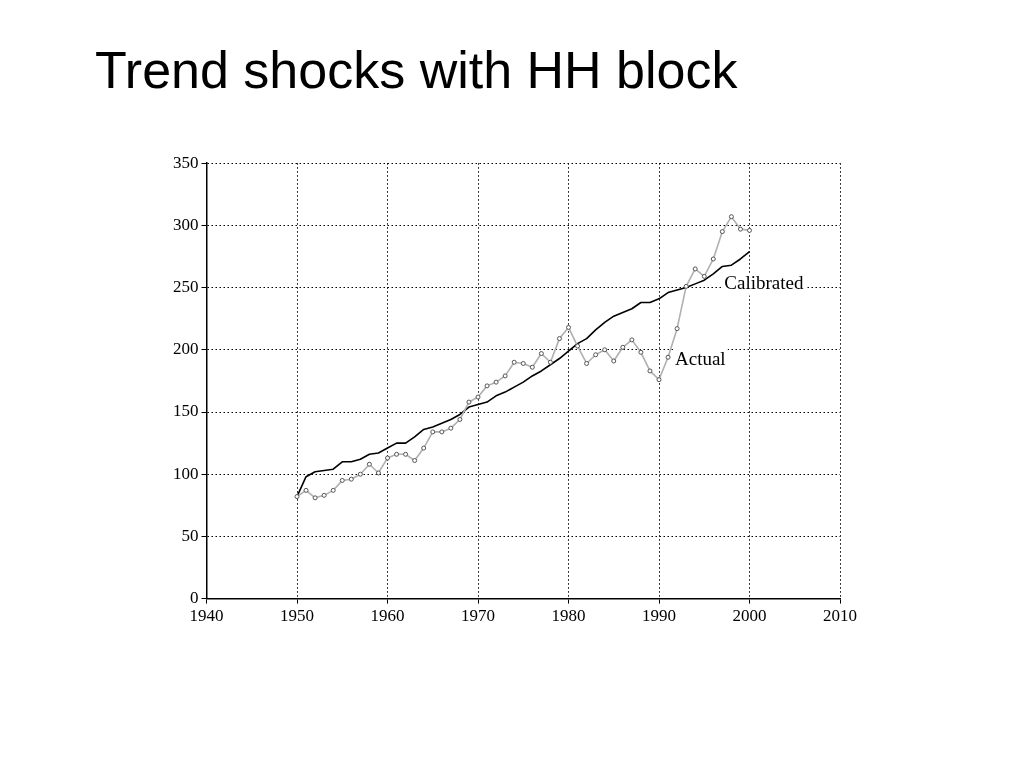 The image size is (1024, 768). Describe the element at coordinates (190, 535) in the screenshot. I see `y-tick-label: 50` at that location.